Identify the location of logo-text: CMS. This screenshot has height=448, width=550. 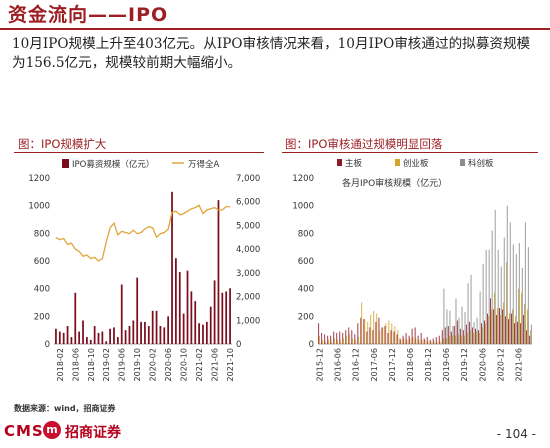
(24, 431).